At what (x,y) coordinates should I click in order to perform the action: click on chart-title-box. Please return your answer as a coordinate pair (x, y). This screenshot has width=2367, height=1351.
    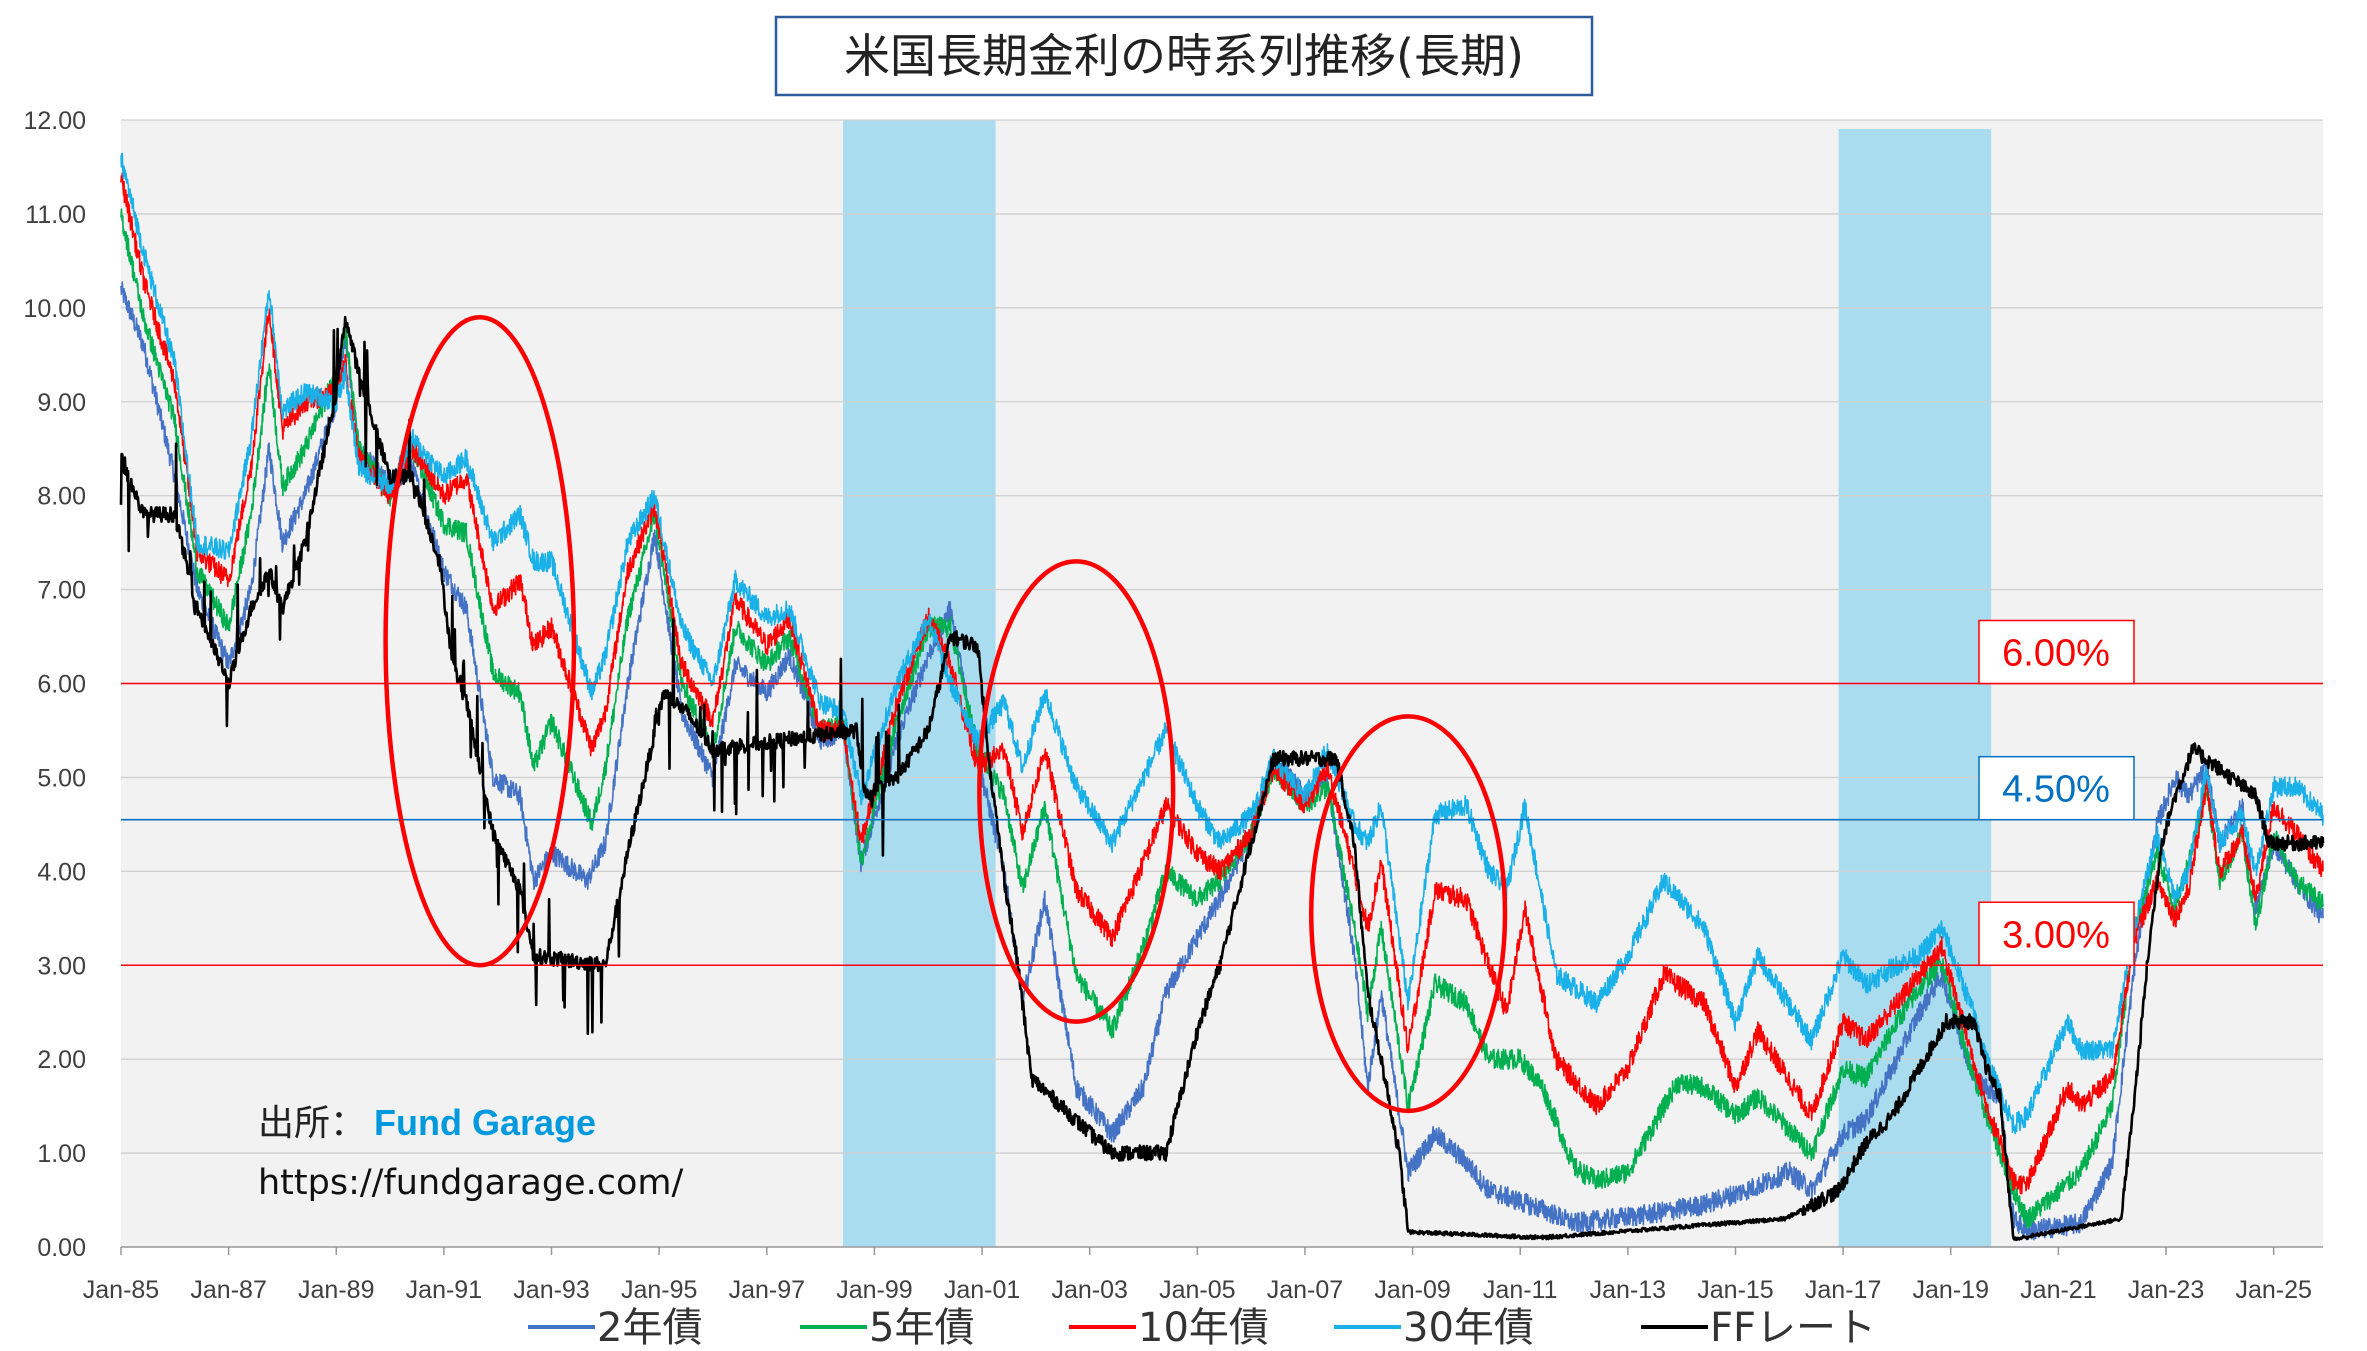
    Looking at the image, I should click on (1184, 56).